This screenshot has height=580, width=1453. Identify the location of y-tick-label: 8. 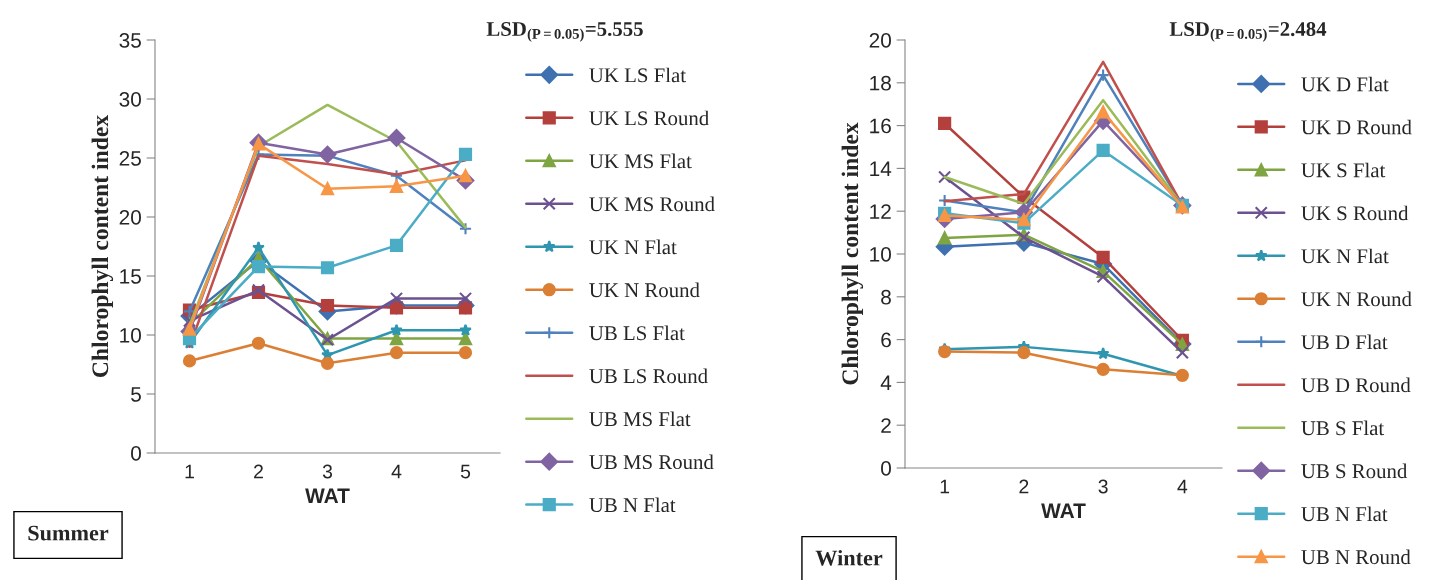
(886, 297).